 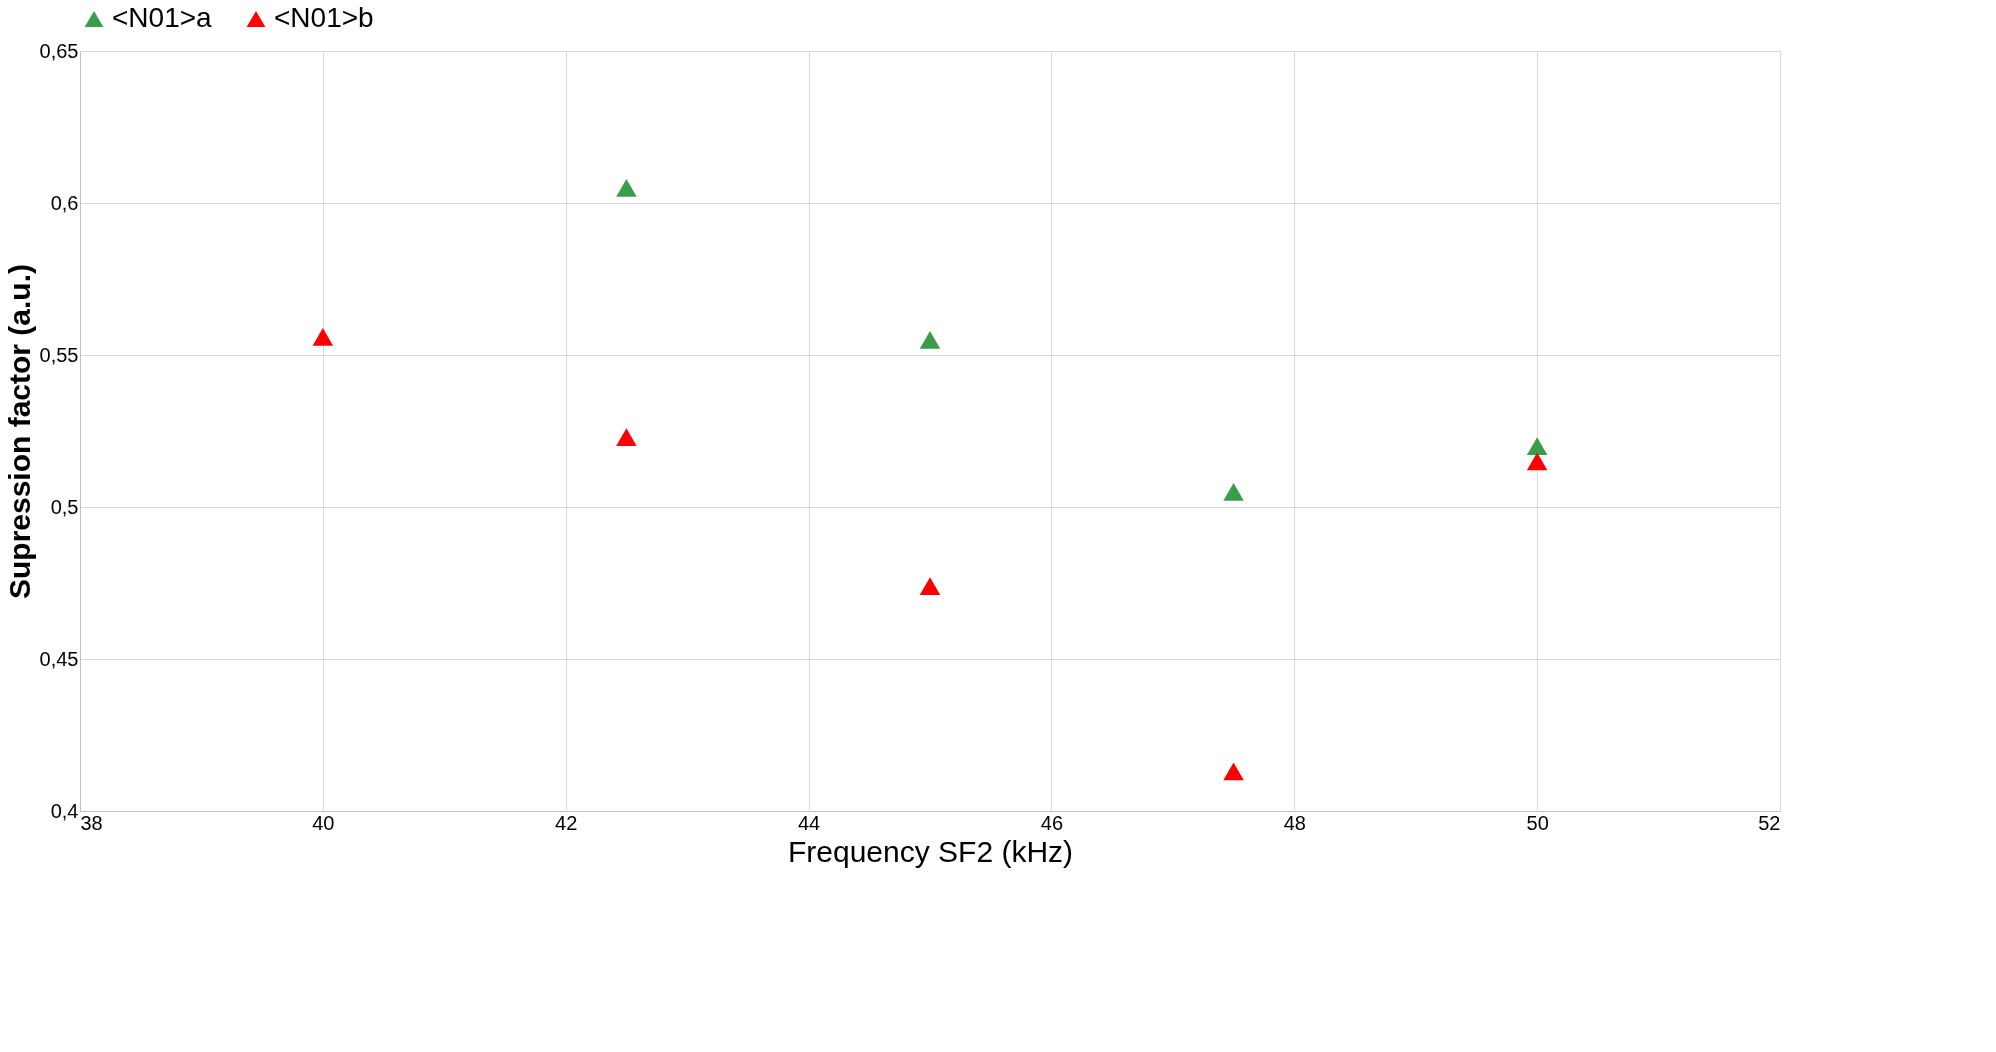 I want to click on x-tick-label: 46, so click(x=1052, y=822).